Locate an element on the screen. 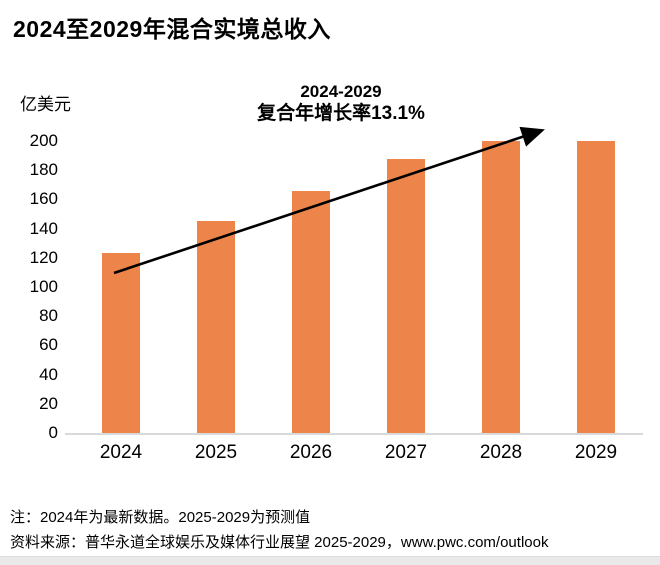  x-tick-label-2024: 2024 is located at coordinates (121, 452).